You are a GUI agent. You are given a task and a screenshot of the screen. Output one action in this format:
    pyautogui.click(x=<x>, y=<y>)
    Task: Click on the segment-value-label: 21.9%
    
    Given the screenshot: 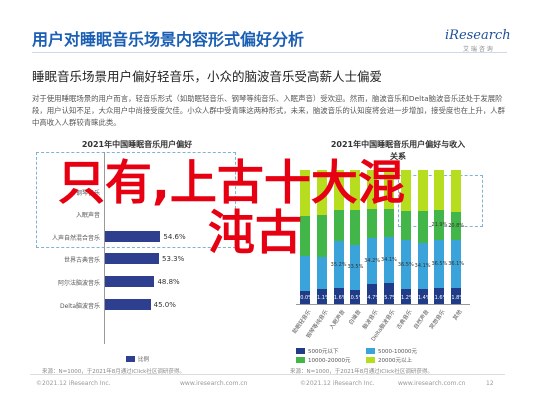 What is the action you would take?
    pyautogui.click(x=439, y=224)
    